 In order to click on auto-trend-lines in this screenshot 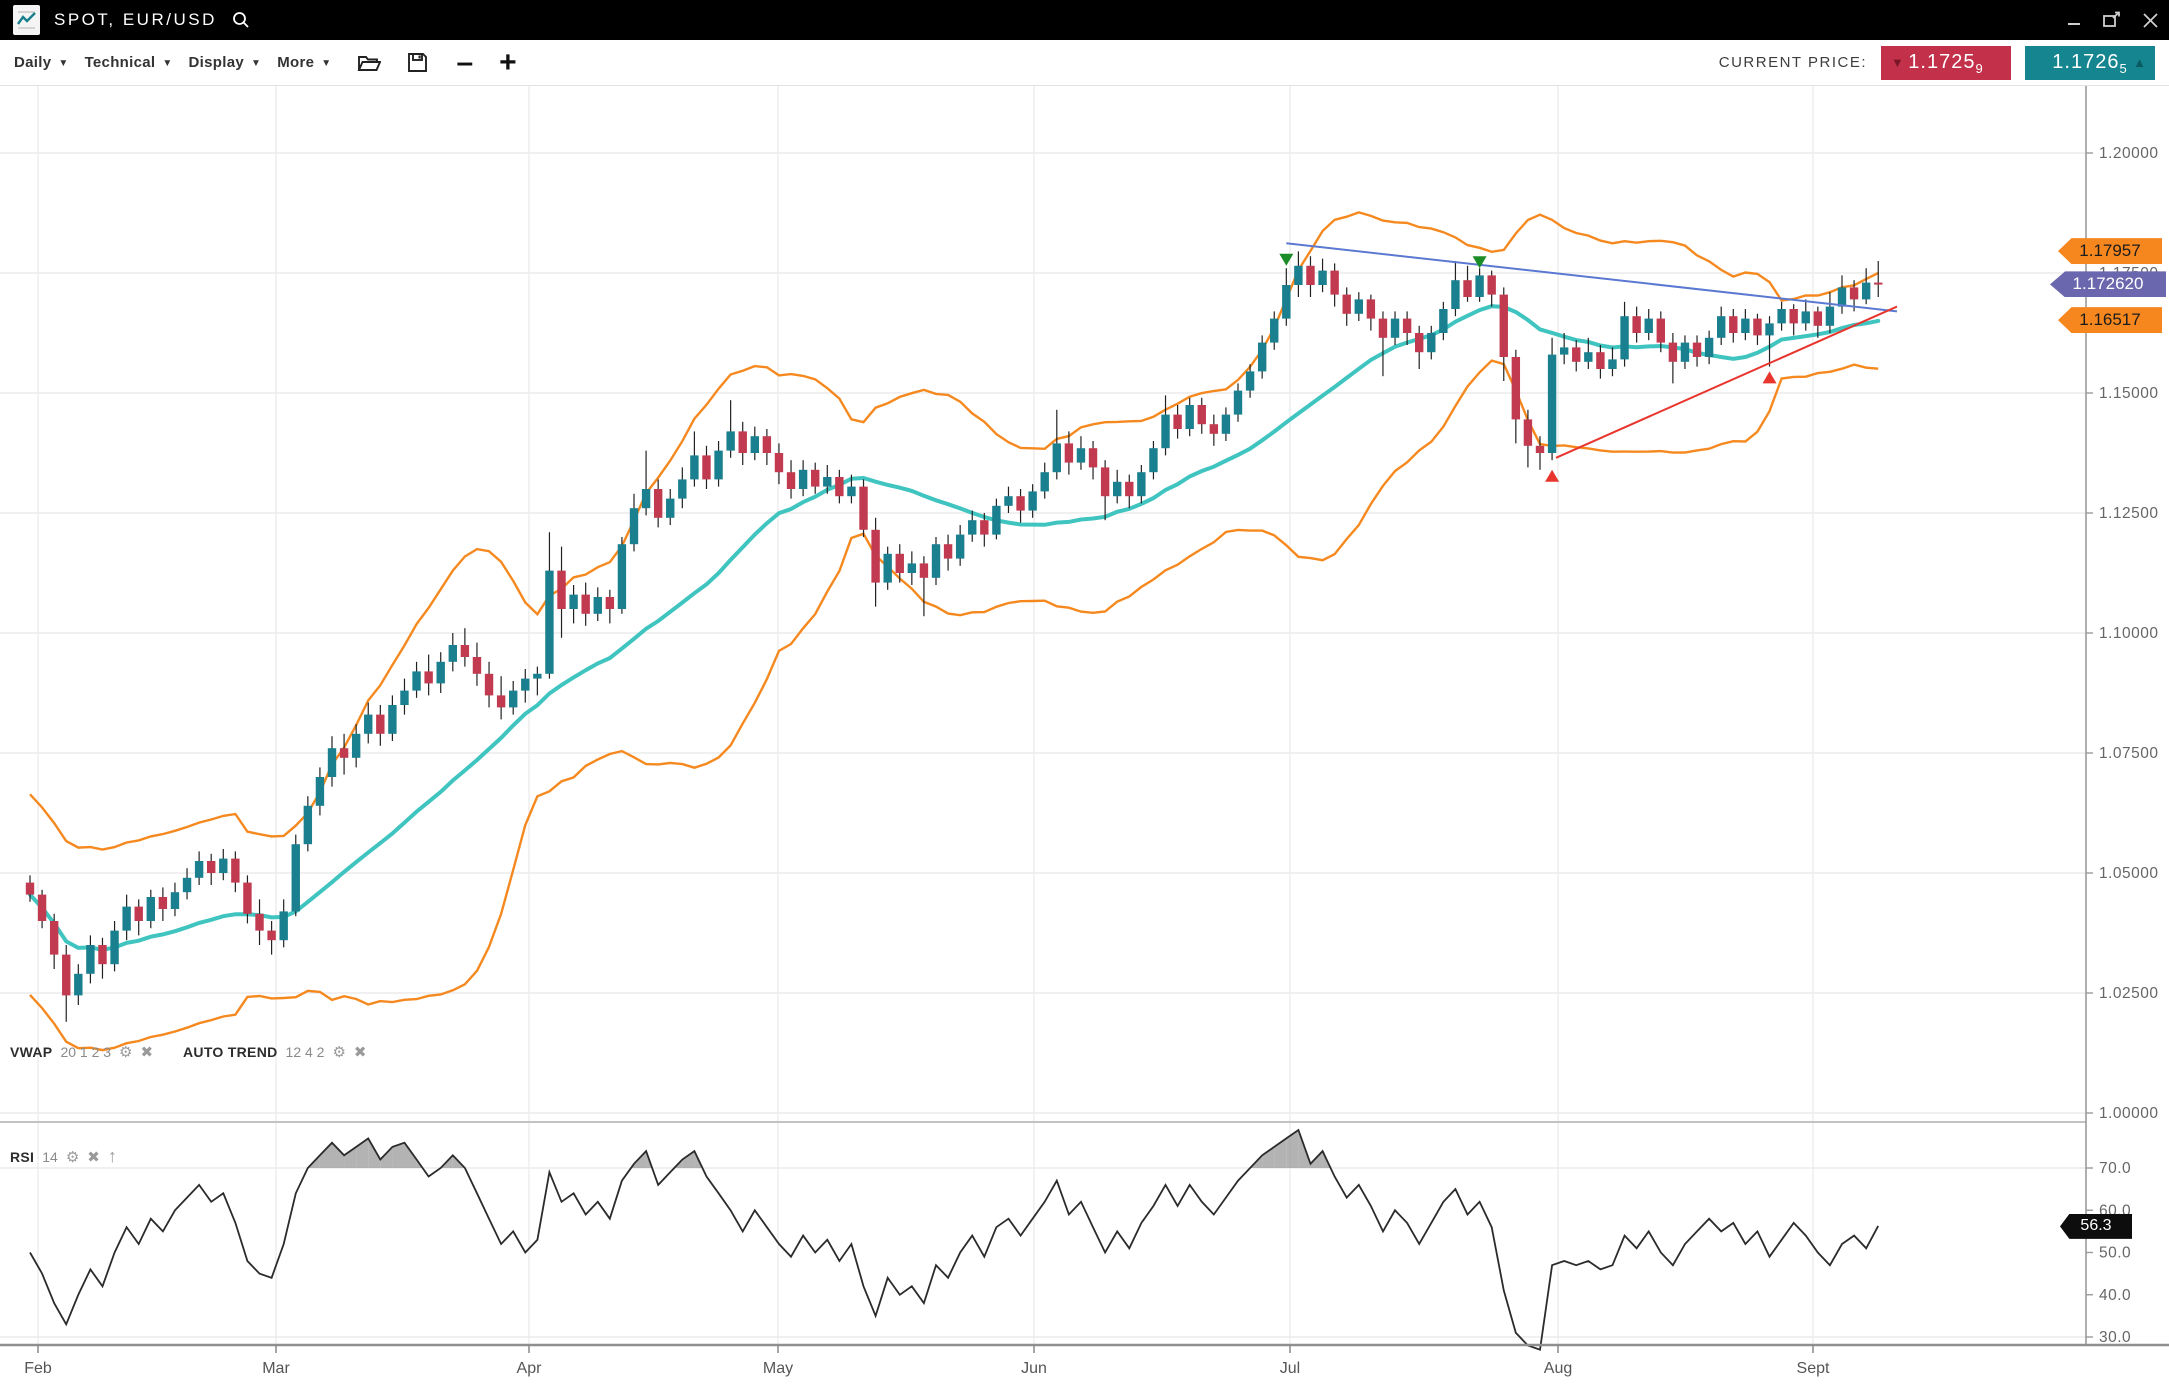, I will do `click(1592, 350)`.